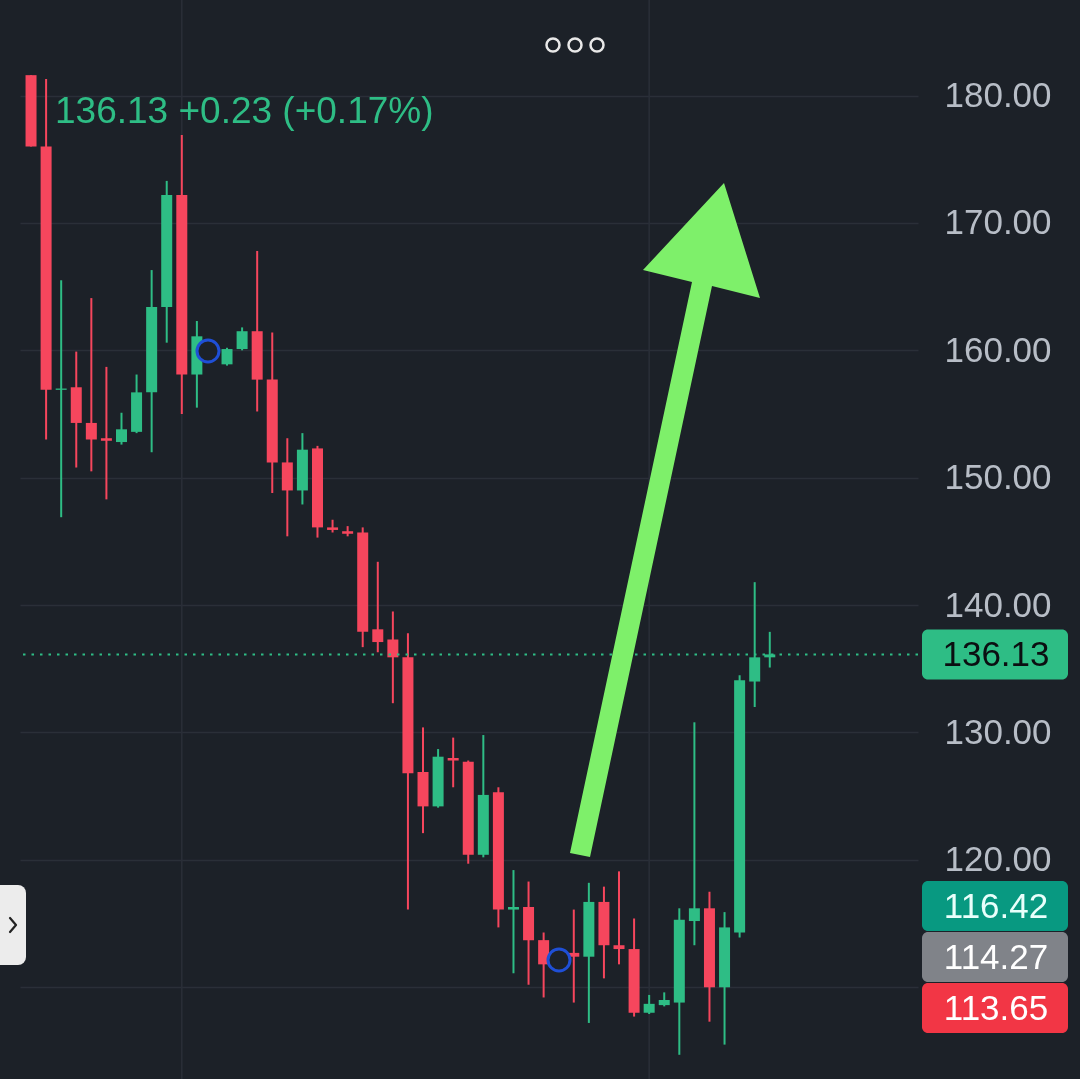 The height and width of the screenshot is (1079, 1080). Describe the element at coordinates (998, 222) in the screenshot. I see `y-tick-label: 170.00` at that location.